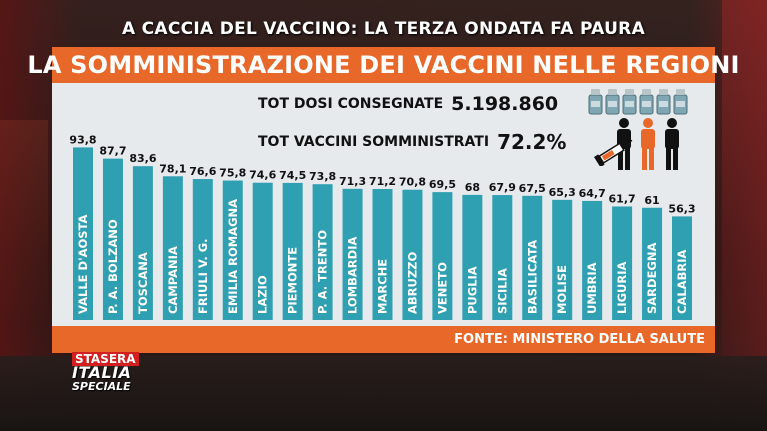 The image size is (767, 431). Describe the element at coordinates (383, 286) in the screenshot. I see `category-label-11: MARCHE` at that location.